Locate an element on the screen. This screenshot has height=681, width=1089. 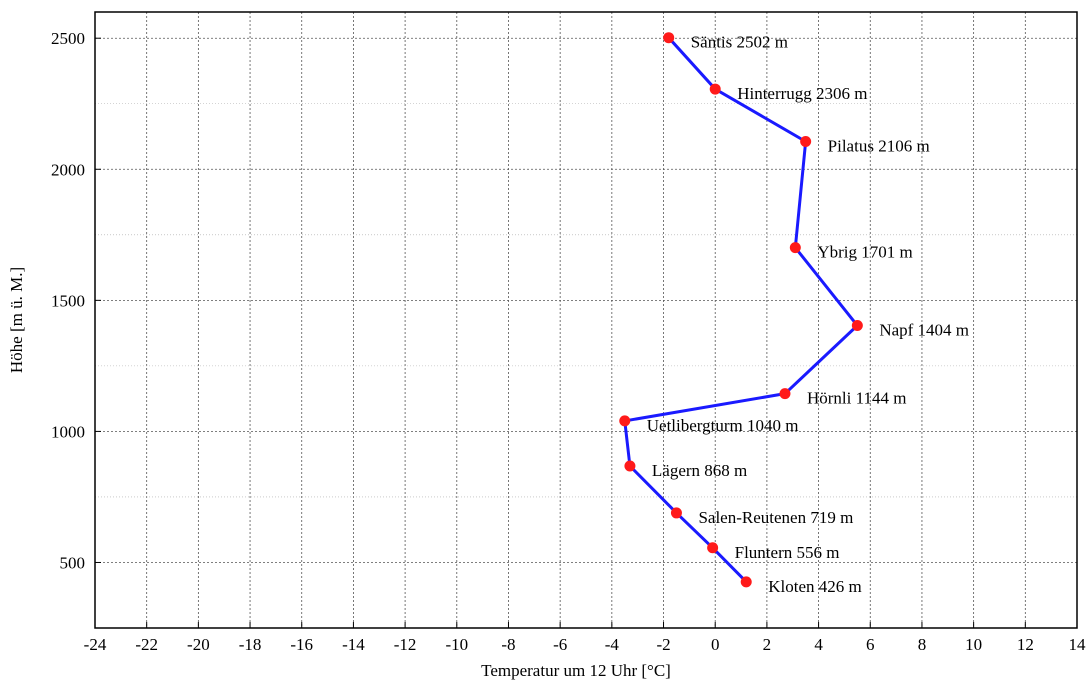
x-tick-label: 2 is located at coordinates (767, 644).